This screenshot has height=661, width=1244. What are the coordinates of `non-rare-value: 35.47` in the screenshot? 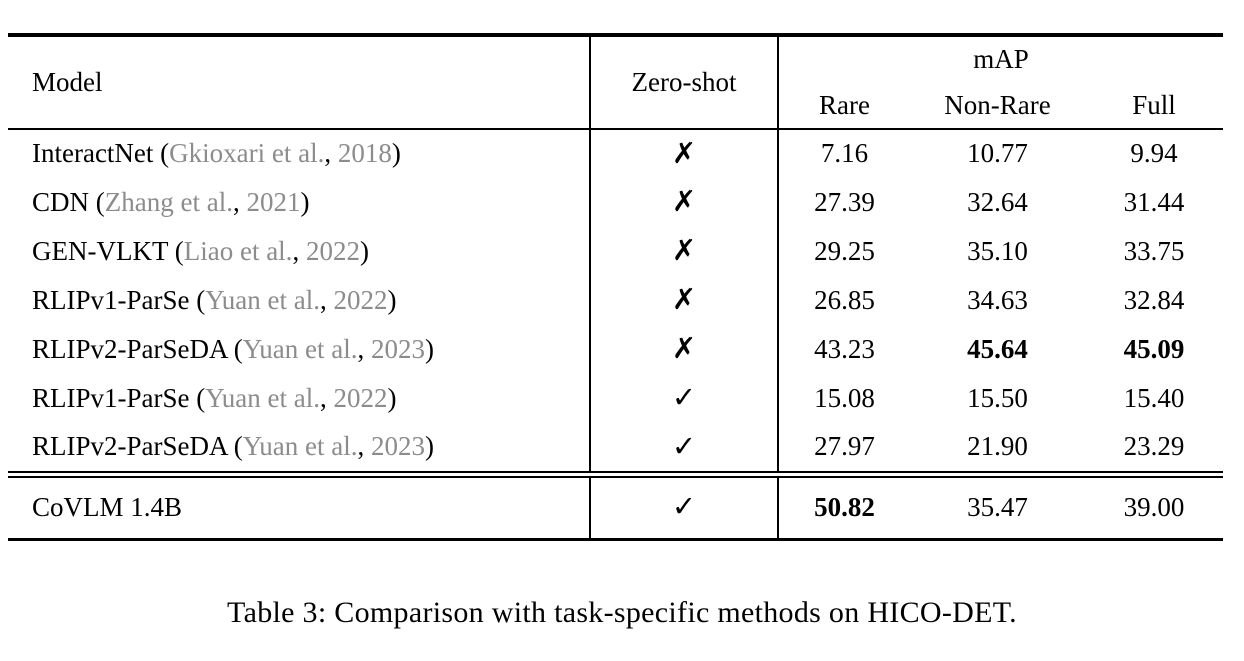 It's located at (997, 506).